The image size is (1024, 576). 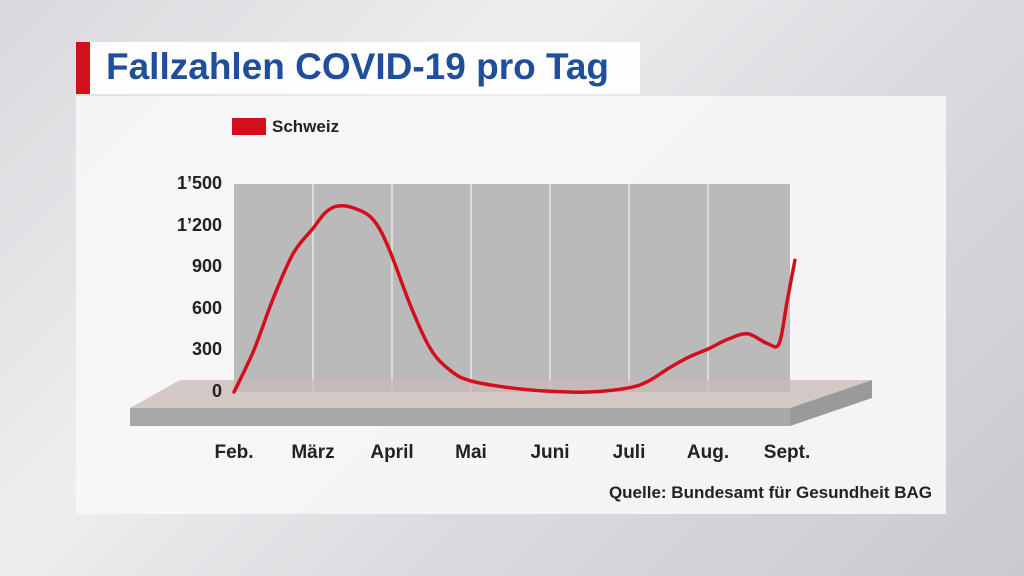 I want to click on y-tick-label: 1’500, so click(x=199, y=183).